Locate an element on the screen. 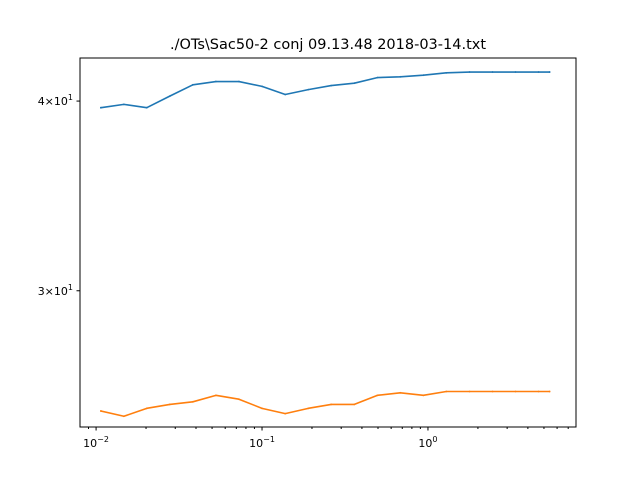  y-axis: 3×101 4×101 is located at coordinates (59, 195).